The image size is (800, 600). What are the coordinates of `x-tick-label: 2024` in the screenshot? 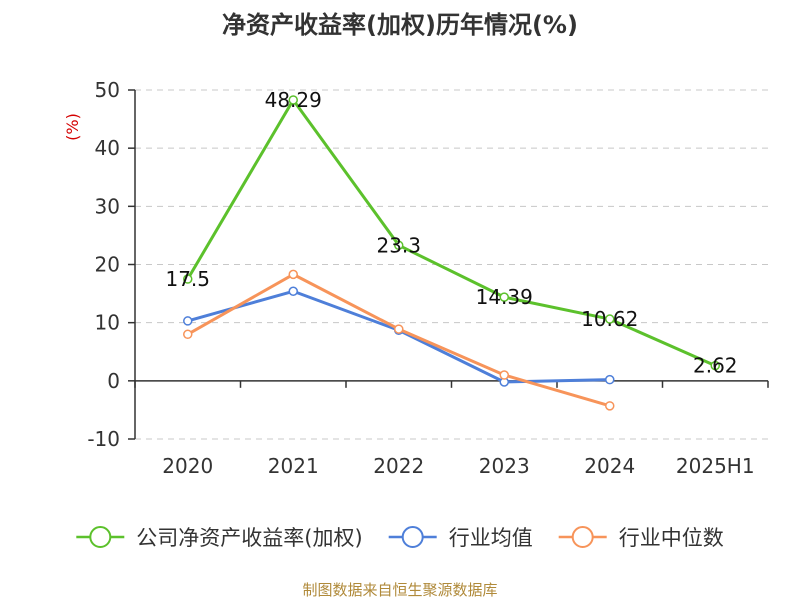 It's located at (609, 466).